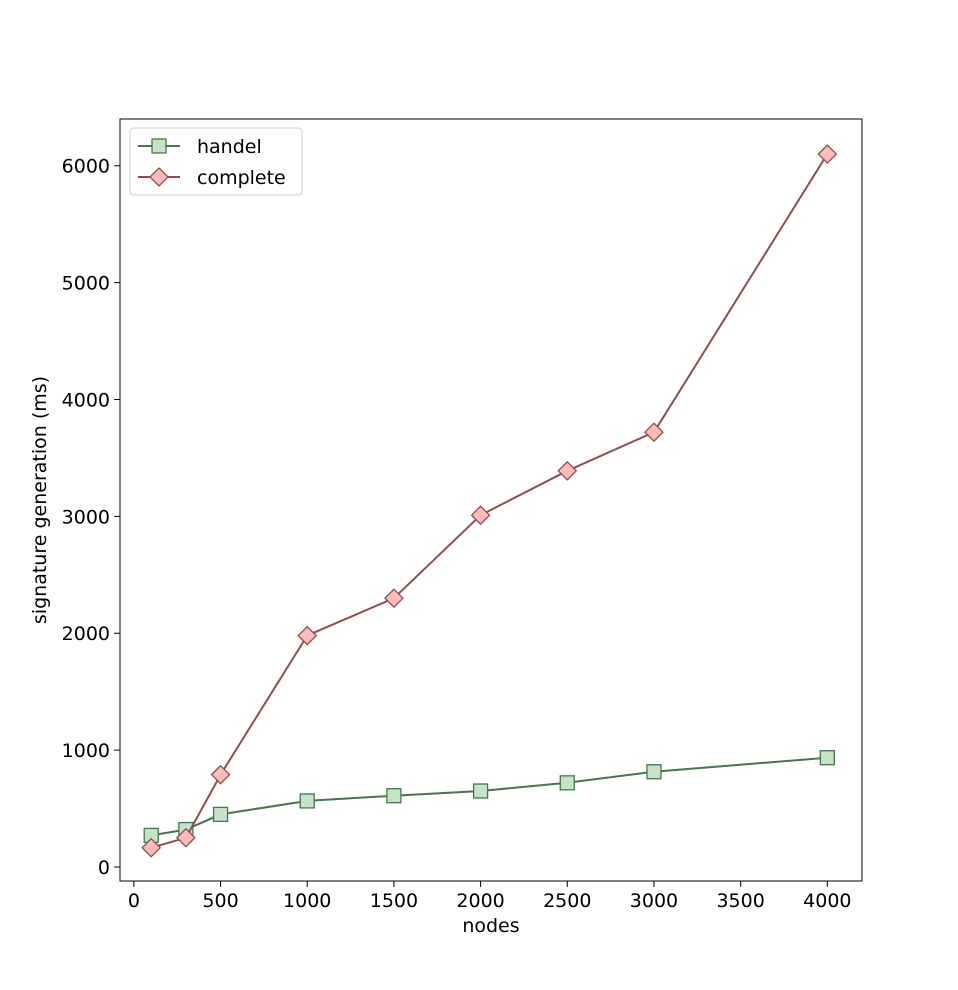 The image size is (958, 990). I want to click on y-axis-label: signature generation (ms), so click(40, 500).